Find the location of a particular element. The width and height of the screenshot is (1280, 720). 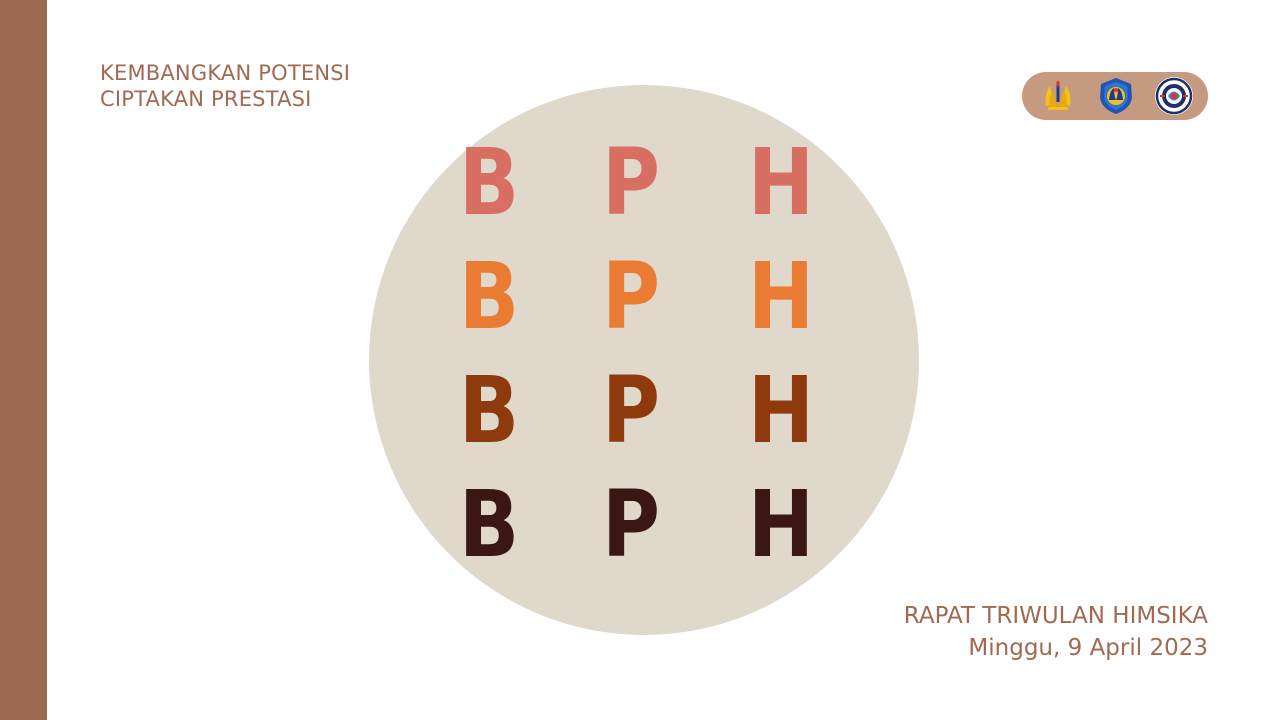

letter-h-row-1: H is located at coordinates (781, 182).